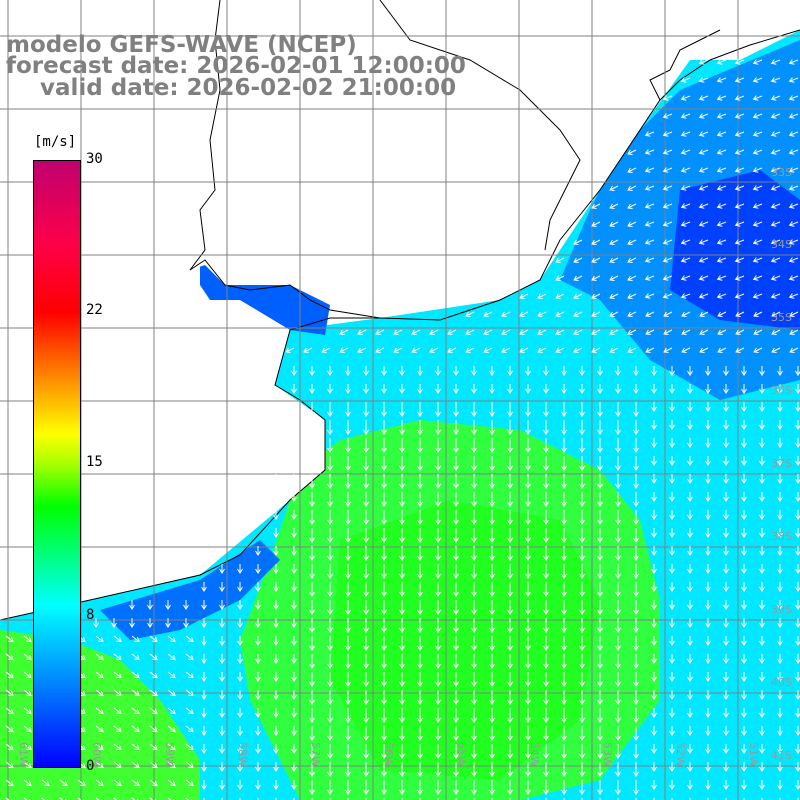  I want to click on longitude-label: 53W, so click(607, 754).